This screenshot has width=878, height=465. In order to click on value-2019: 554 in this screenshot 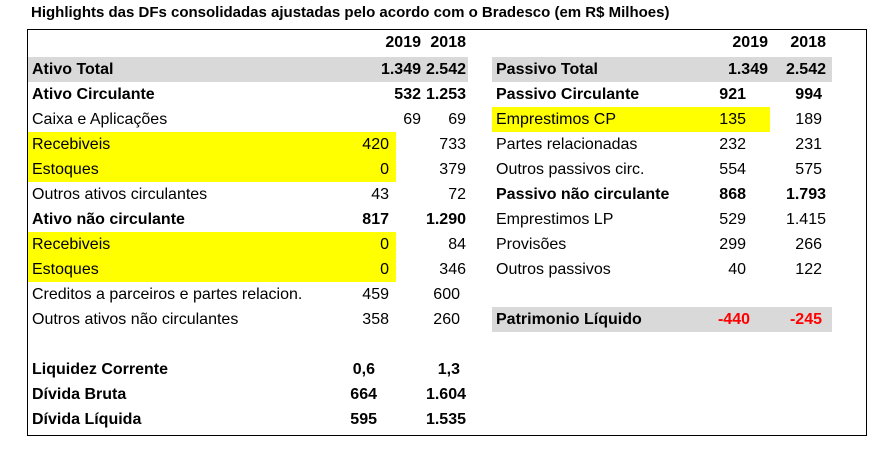, I will do `click(732, 169)`.